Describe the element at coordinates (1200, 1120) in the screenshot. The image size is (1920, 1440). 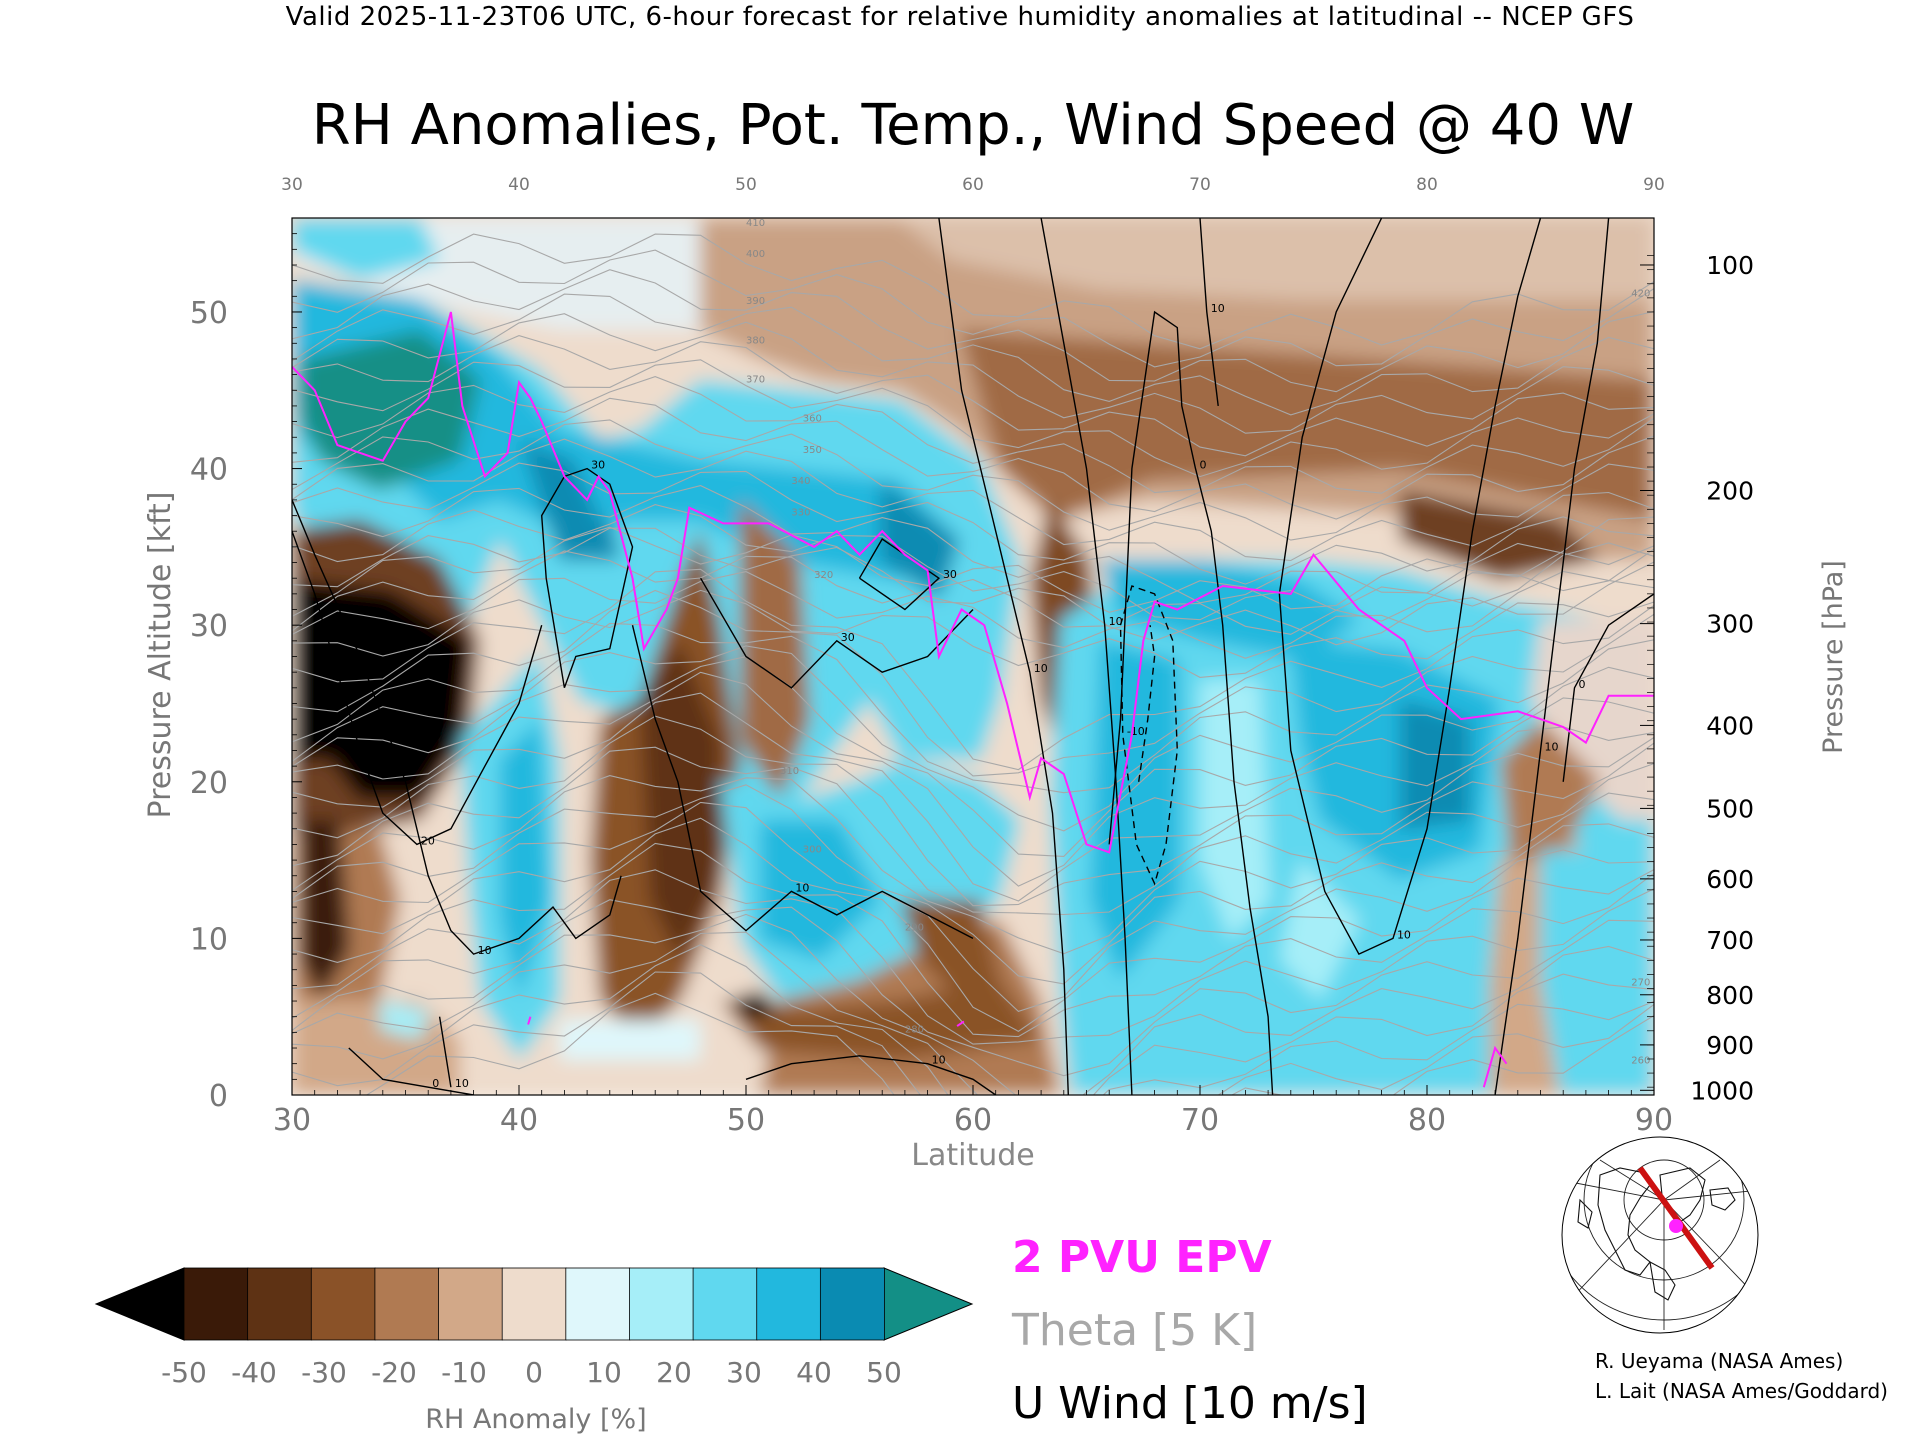
I see `x-tick-label: 70` at that location.